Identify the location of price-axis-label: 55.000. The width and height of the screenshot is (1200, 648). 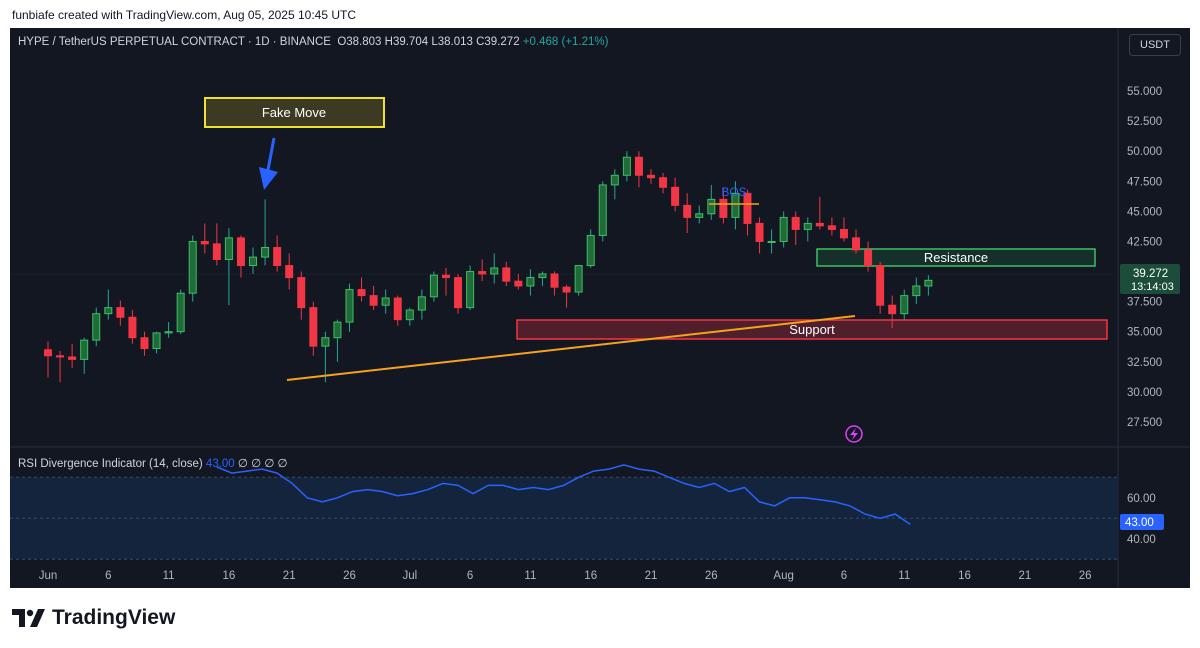
(1144, 92).